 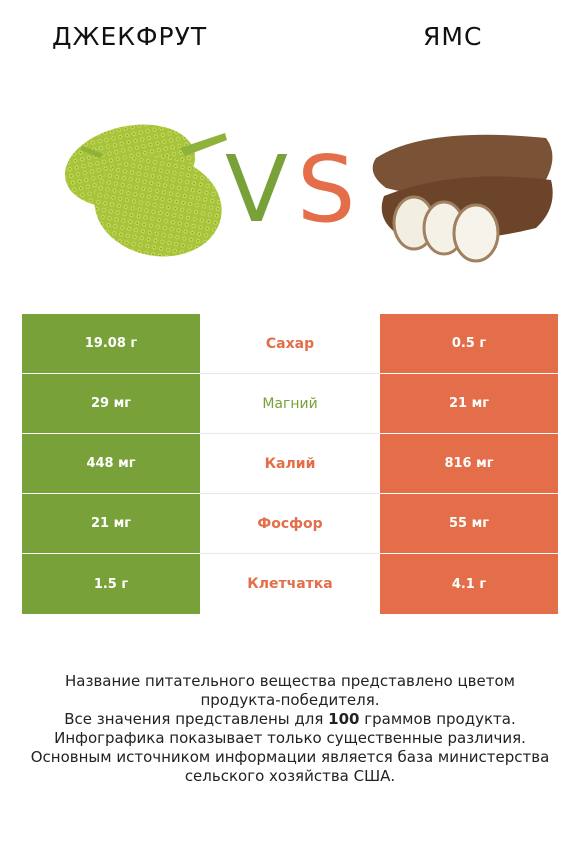 I want to click on footer-text: граммов продукта., so click(x=437, y=719).